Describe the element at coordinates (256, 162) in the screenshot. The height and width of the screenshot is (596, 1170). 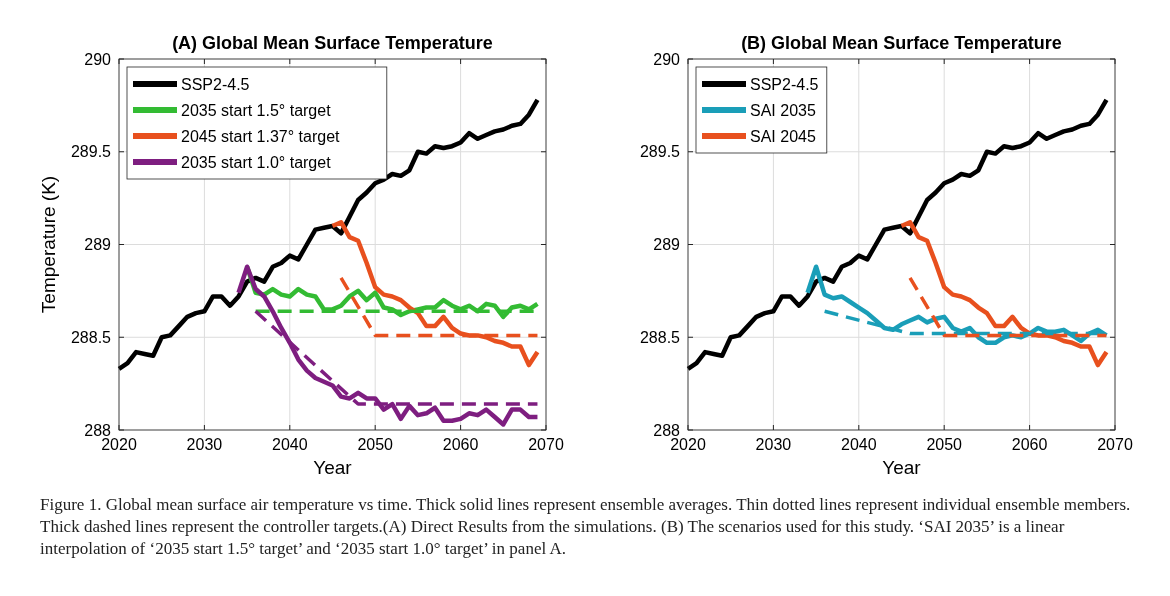
I see `legend-label: 2035 start 1.0° target` at that location.